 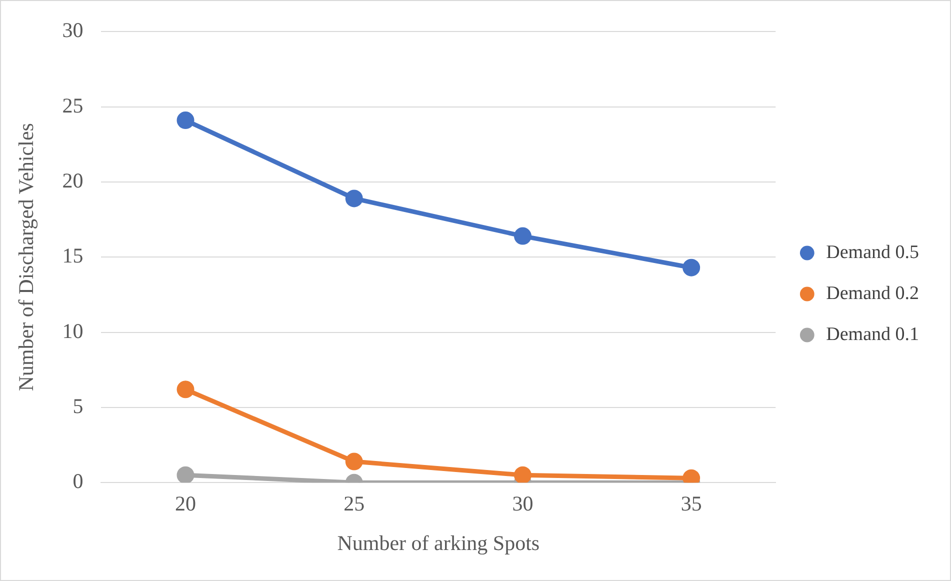 What do you see at coordinates (354, 504) in the screenshot?
I see `x-tick-label: 25` at bounding box center [354, 504].